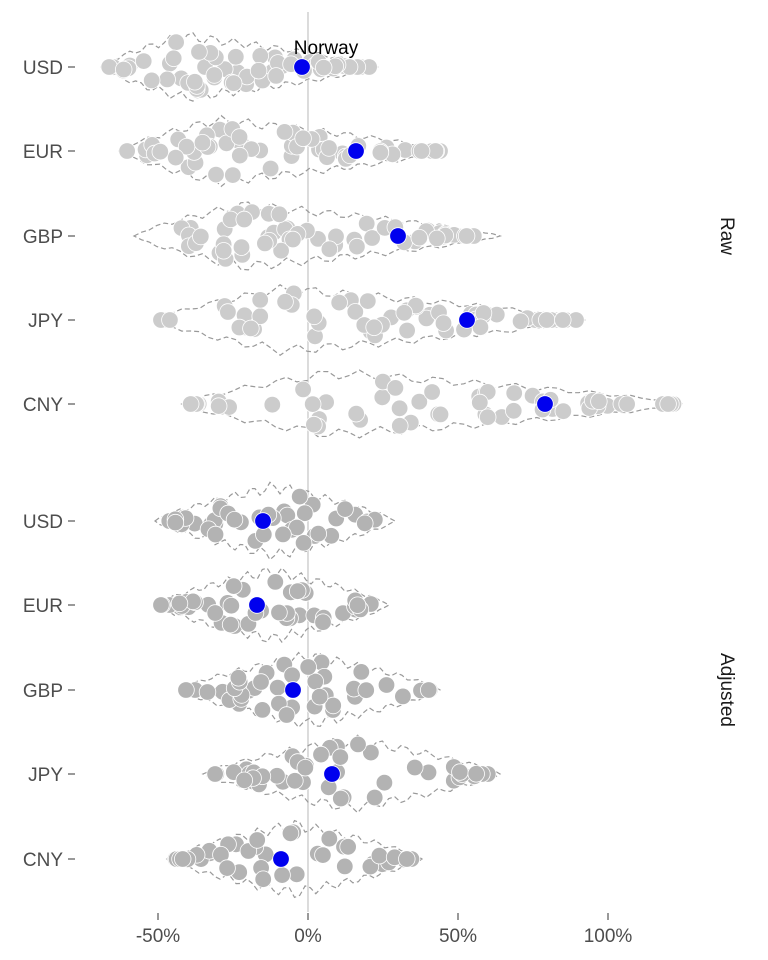  I want to click on y-tick-label: CNY, so click(43, 860).